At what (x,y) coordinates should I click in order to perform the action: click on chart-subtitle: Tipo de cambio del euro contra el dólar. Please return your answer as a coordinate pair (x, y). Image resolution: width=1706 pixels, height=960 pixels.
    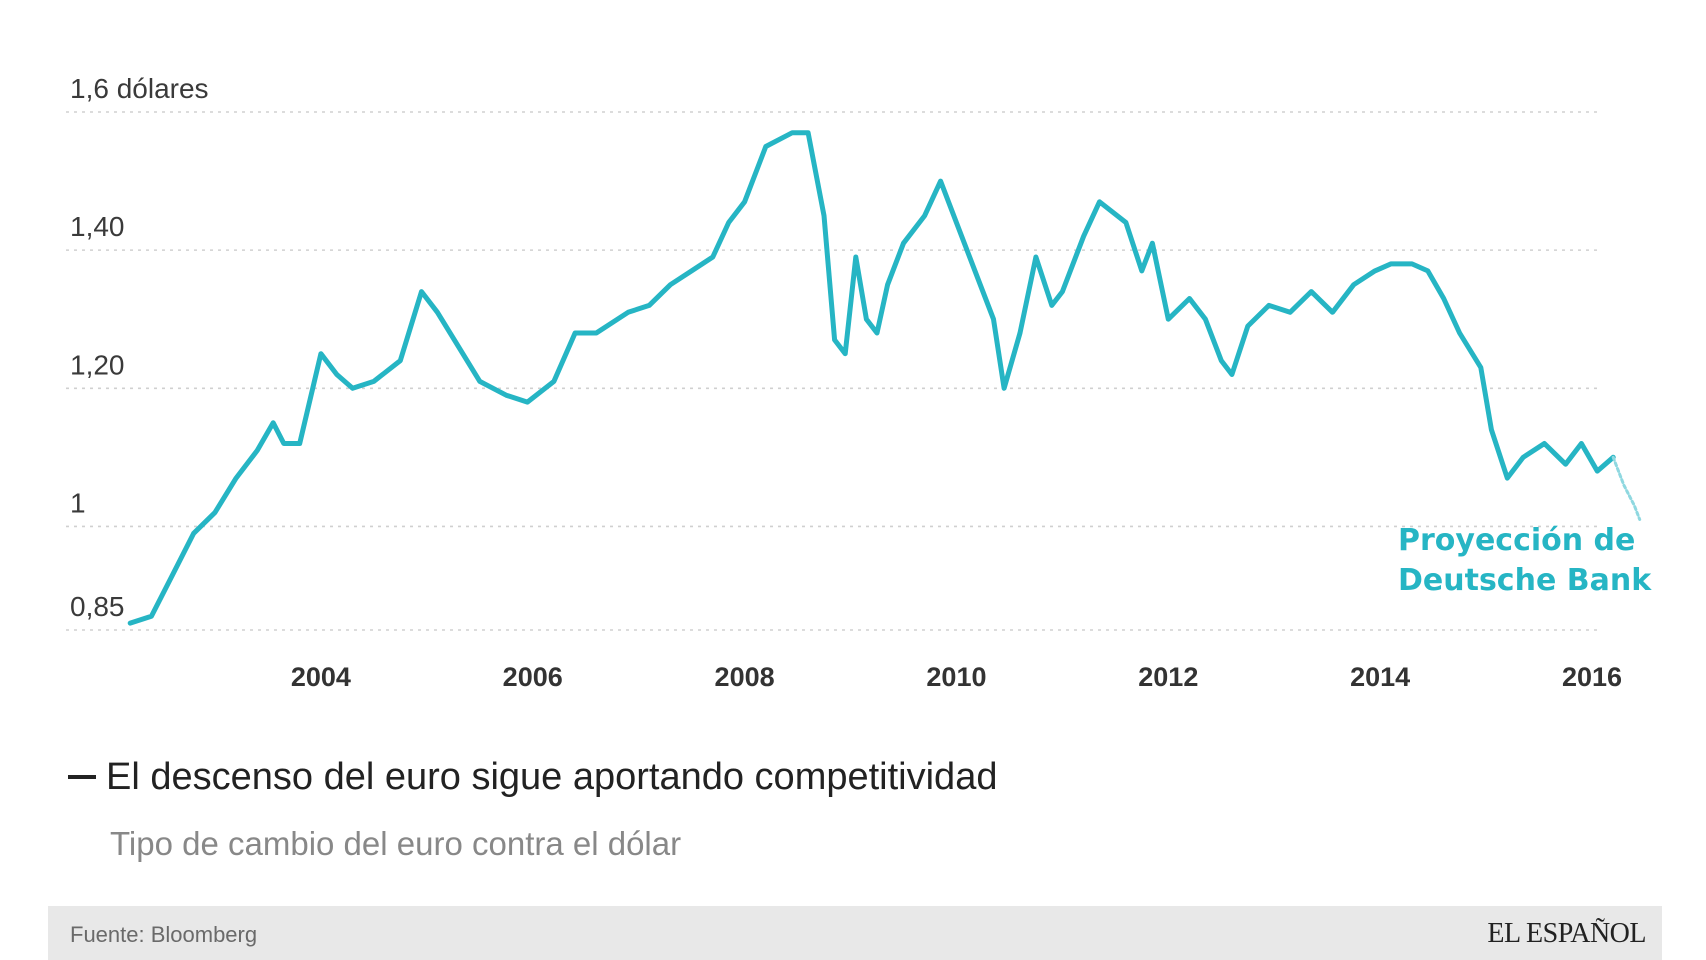
    Looking at the image, I should click on (396, 843).